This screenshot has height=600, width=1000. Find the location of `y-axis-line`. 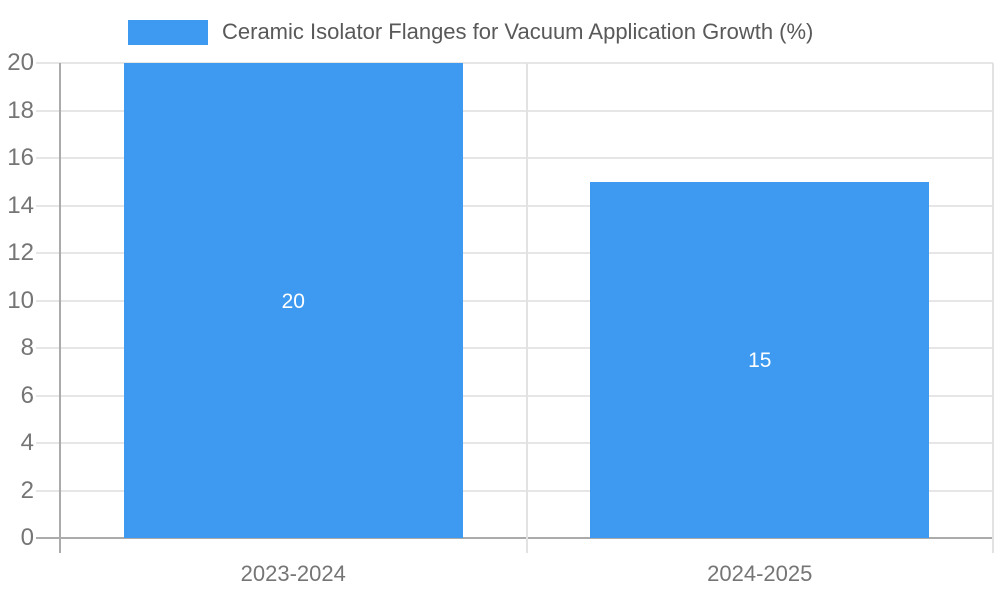

y-axis-line is located at coordinates (60, 308).